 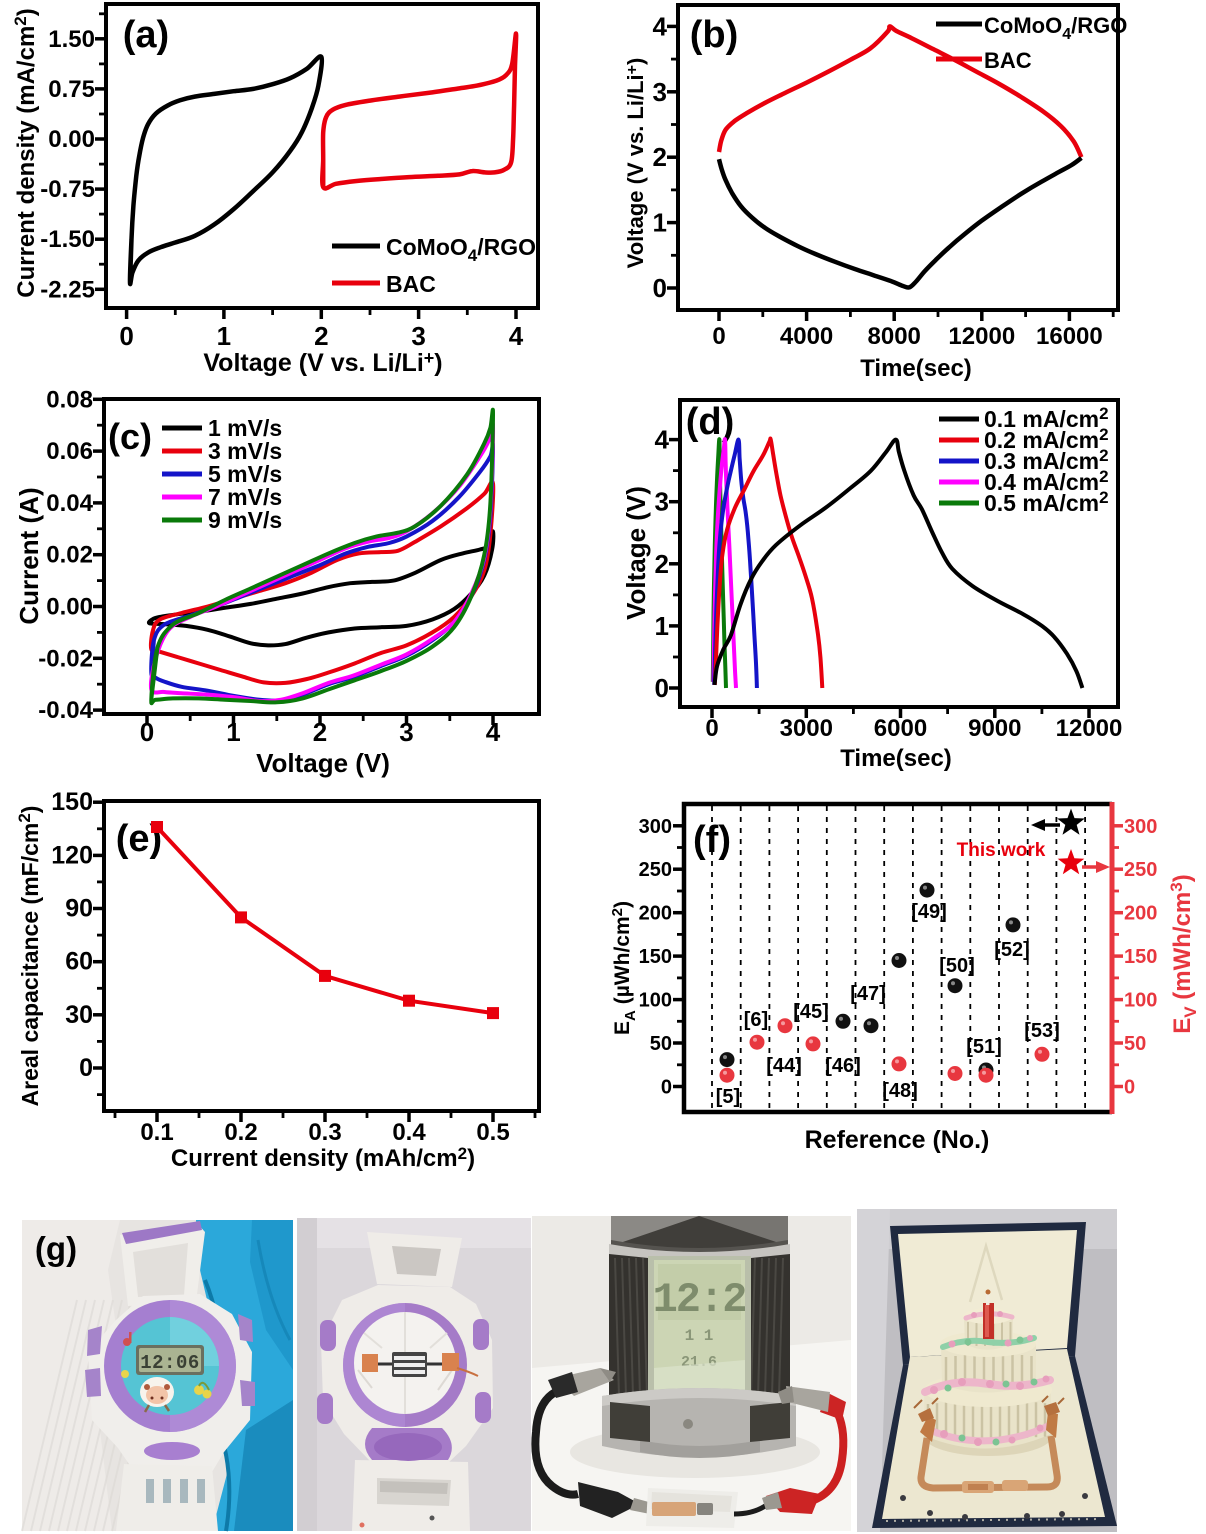 What do you see at coordinates (699, 1336) in the screenshot?
I see `svg-text: 1 1` at bounding box center [699, 1336].